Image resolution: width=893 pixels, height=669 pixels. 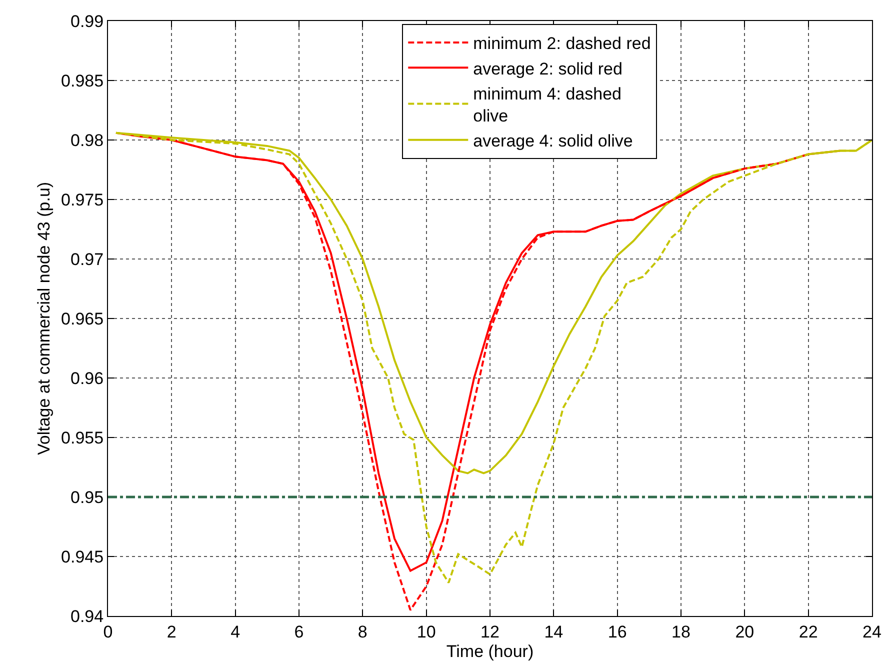 What do you see at coordinates (808, 632) in the screenshot?
I see `x-tick-label: 22` at bounding box center [808, 632].